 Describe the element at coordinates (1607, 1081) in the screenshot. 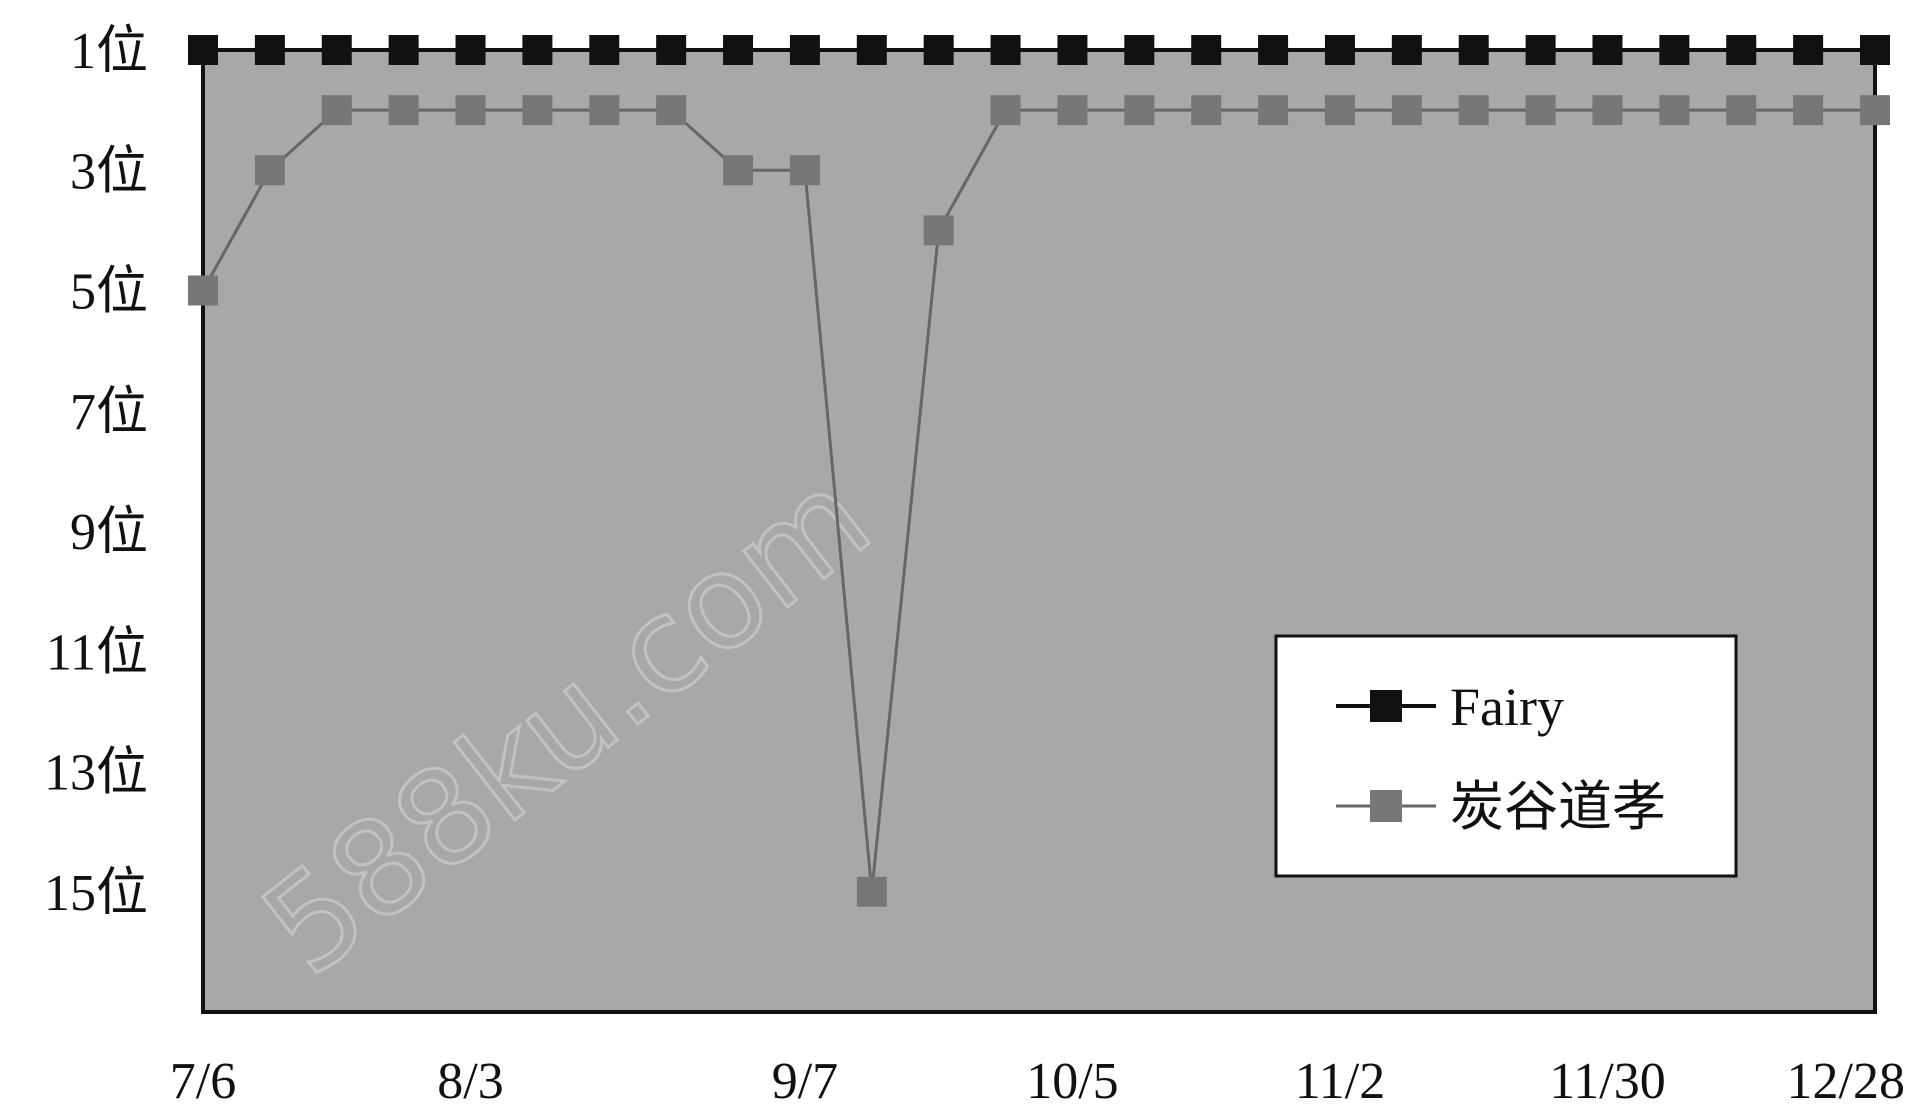

I see `x-tick-label: 11/30` at that location.